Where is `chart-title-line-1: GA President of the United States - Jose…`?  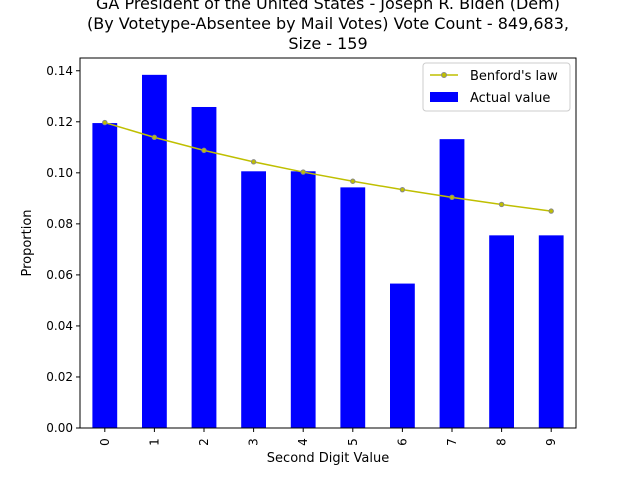 chart-title-line-1: GA President of the United States - Jose… is located at coordinates (328, 6).